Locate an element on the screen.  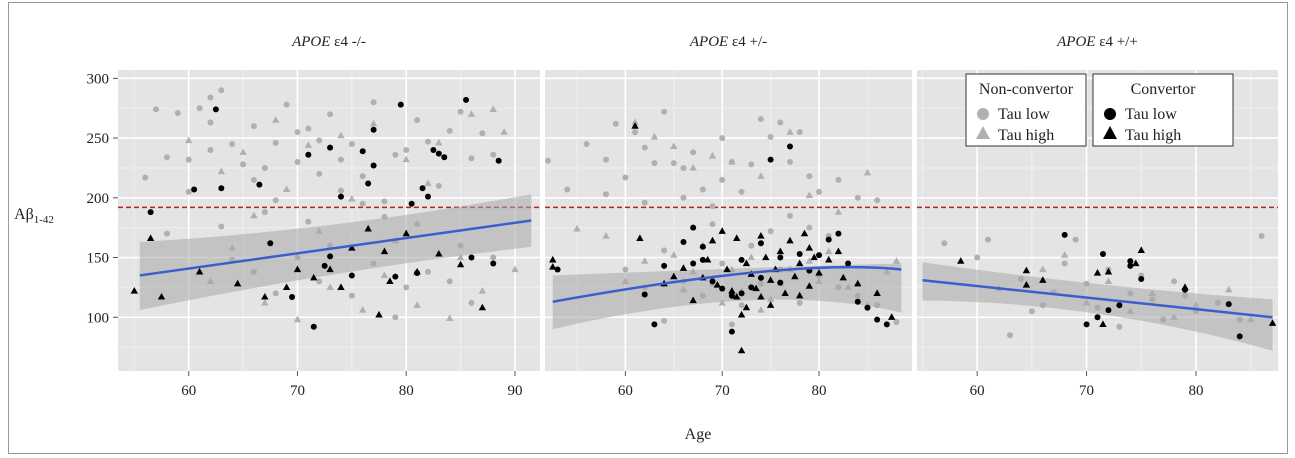
legend-convertor: Convertor Tau low Tau high is located at coordinates (1163, 110).